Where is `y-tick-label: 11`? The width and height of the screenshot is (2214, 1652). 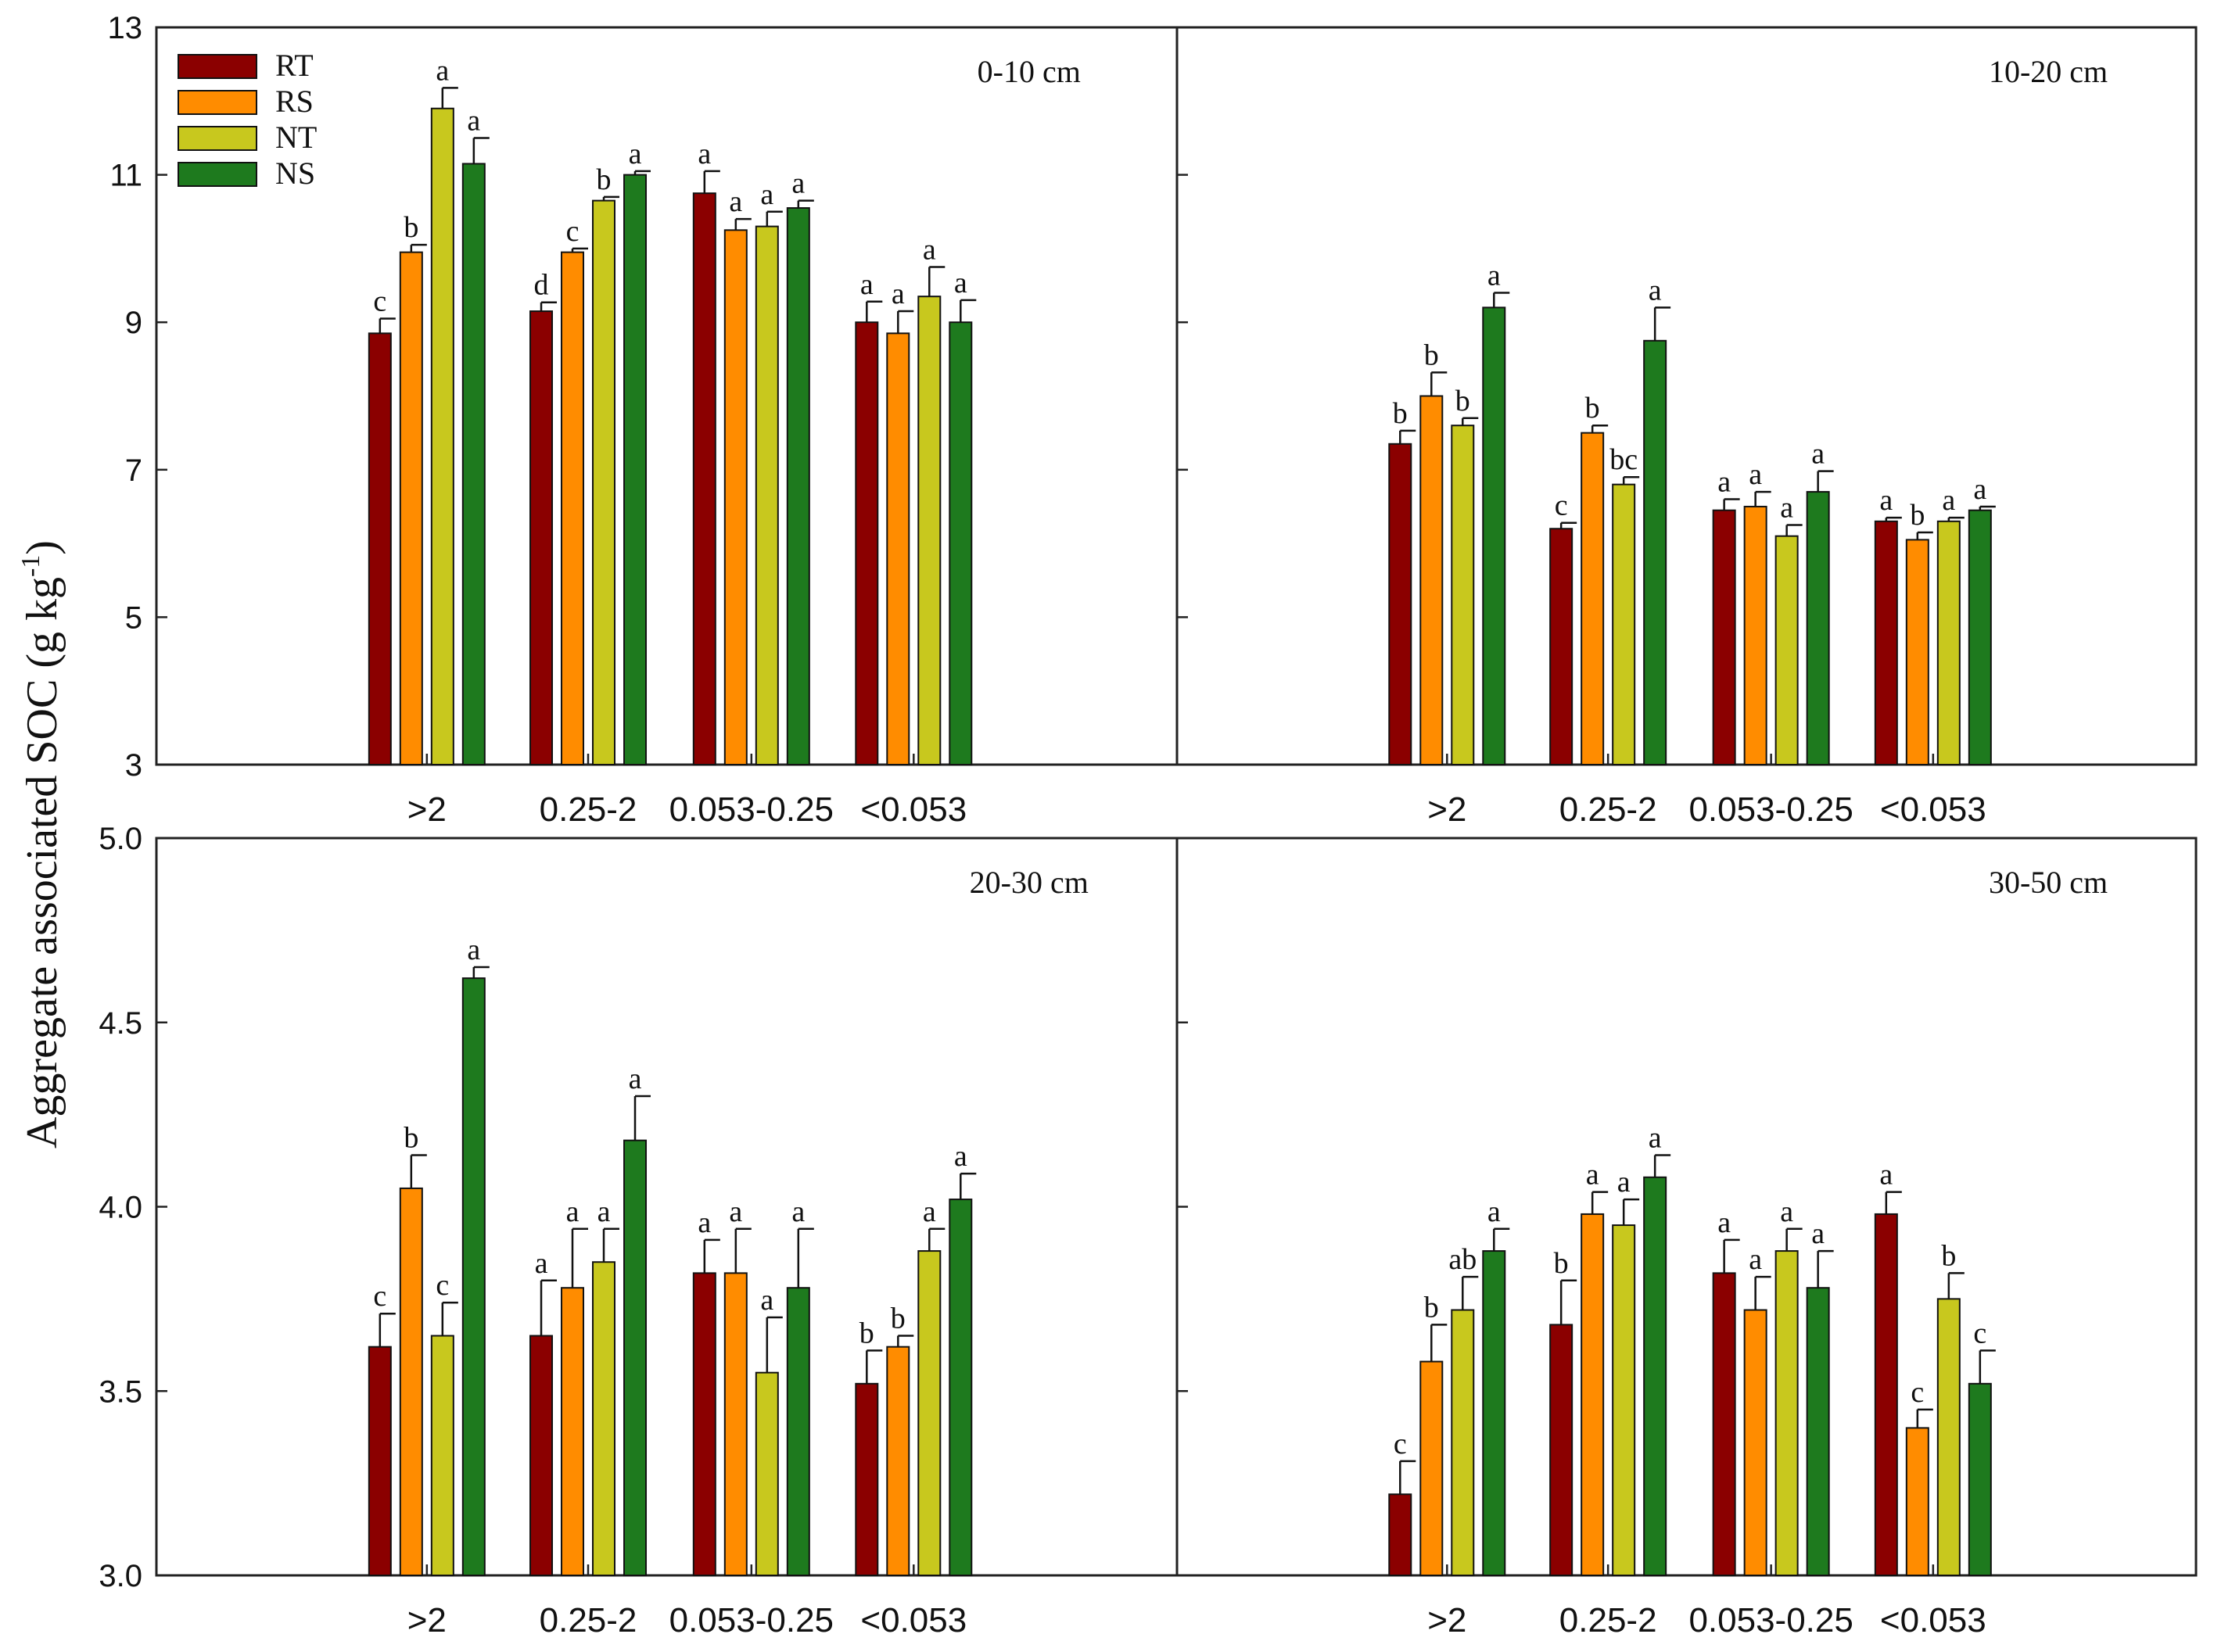
y-tick-label: 11 is located at coordinates (125, 176).